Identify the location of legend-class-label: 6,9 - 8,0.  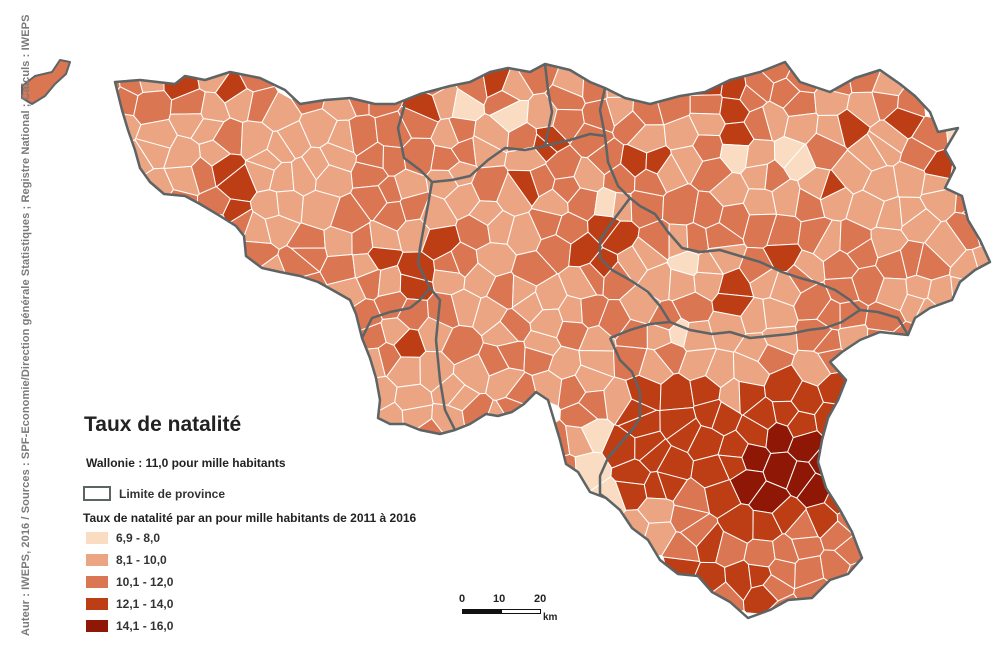
(138, 538).